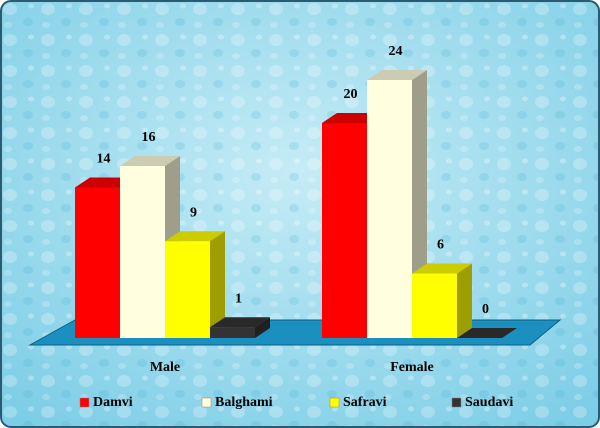 The image size is (600, 428). I want to click on data-label: 16, so click(149, 137).